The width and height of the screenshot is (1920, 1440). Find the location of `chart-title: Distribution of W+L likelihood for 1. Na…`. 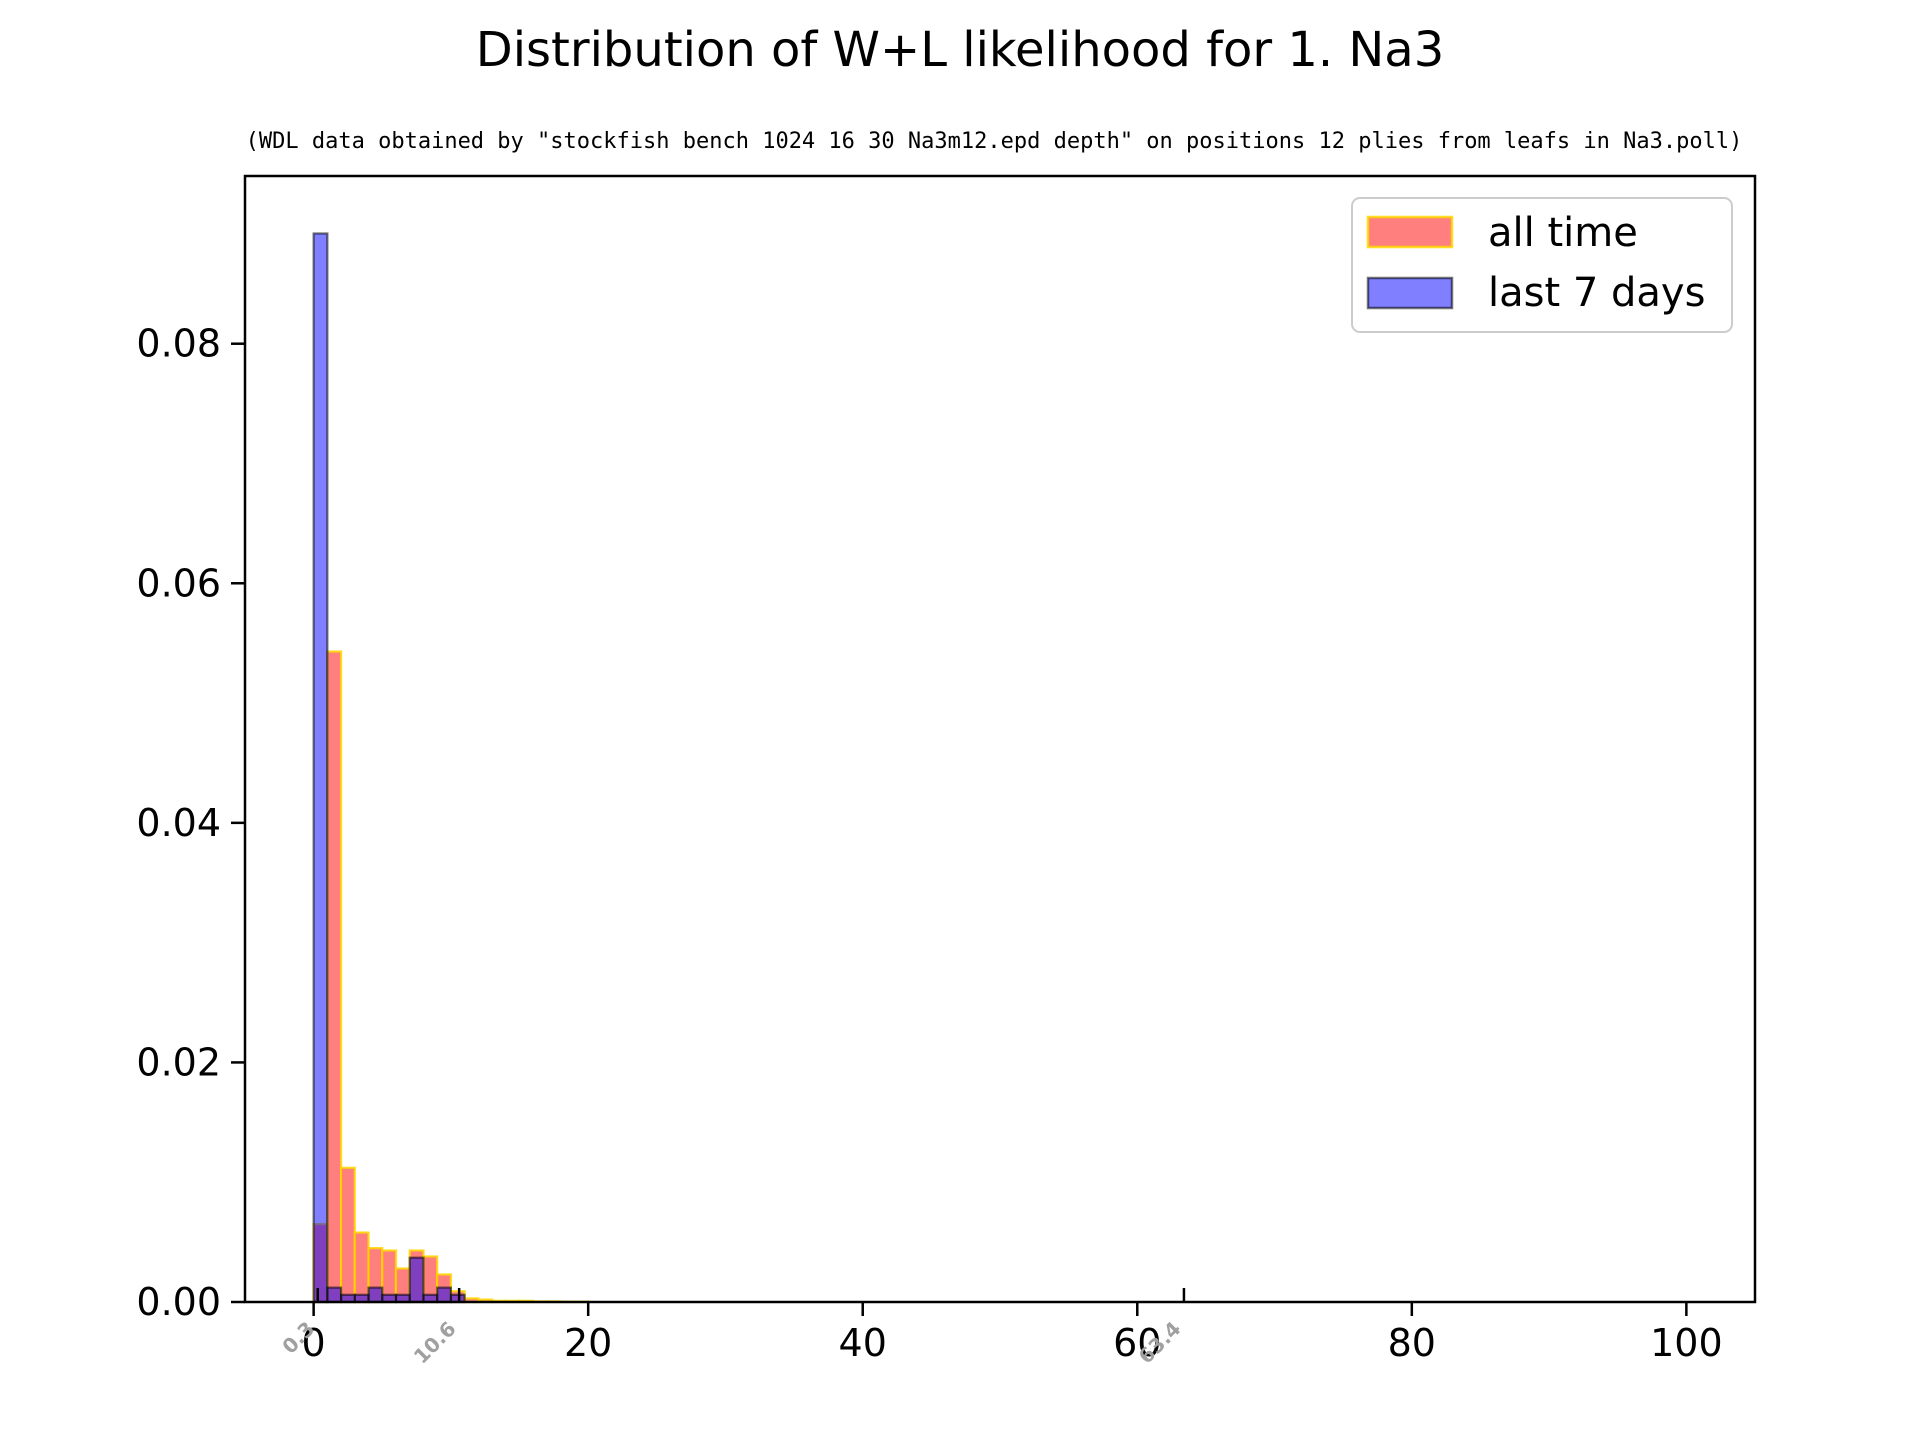

chart-title: Distribution of W+L likelihood for 1. Na… is located at coordinates (960, 50).